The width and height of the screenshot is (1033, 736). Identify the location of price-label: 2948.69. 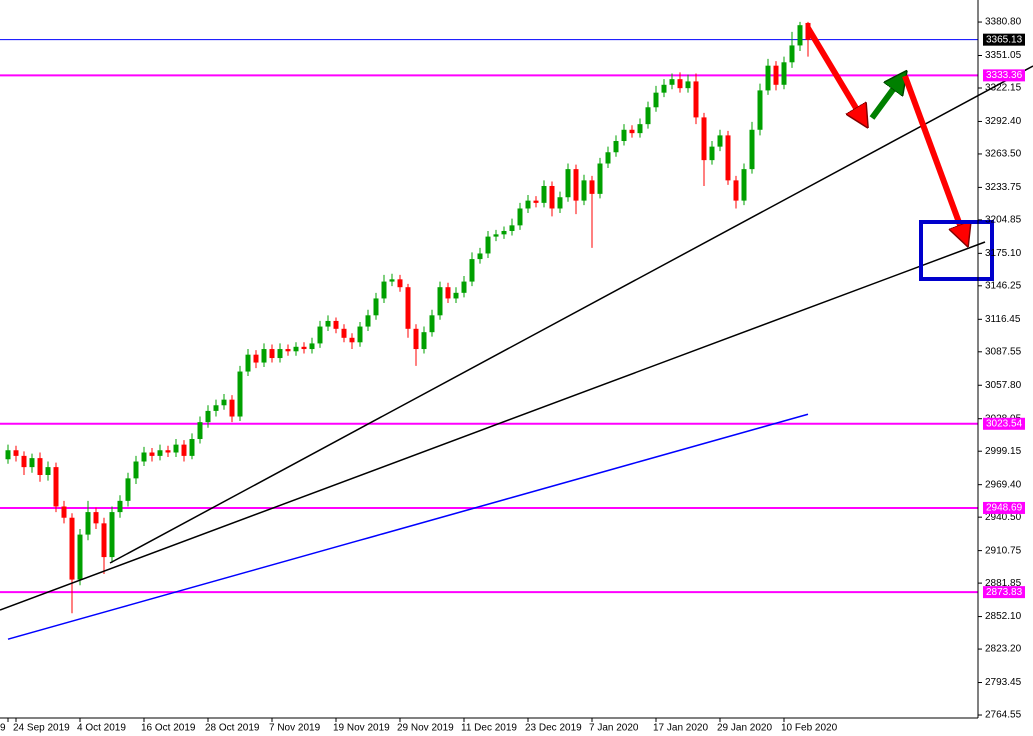
(1004, 508).